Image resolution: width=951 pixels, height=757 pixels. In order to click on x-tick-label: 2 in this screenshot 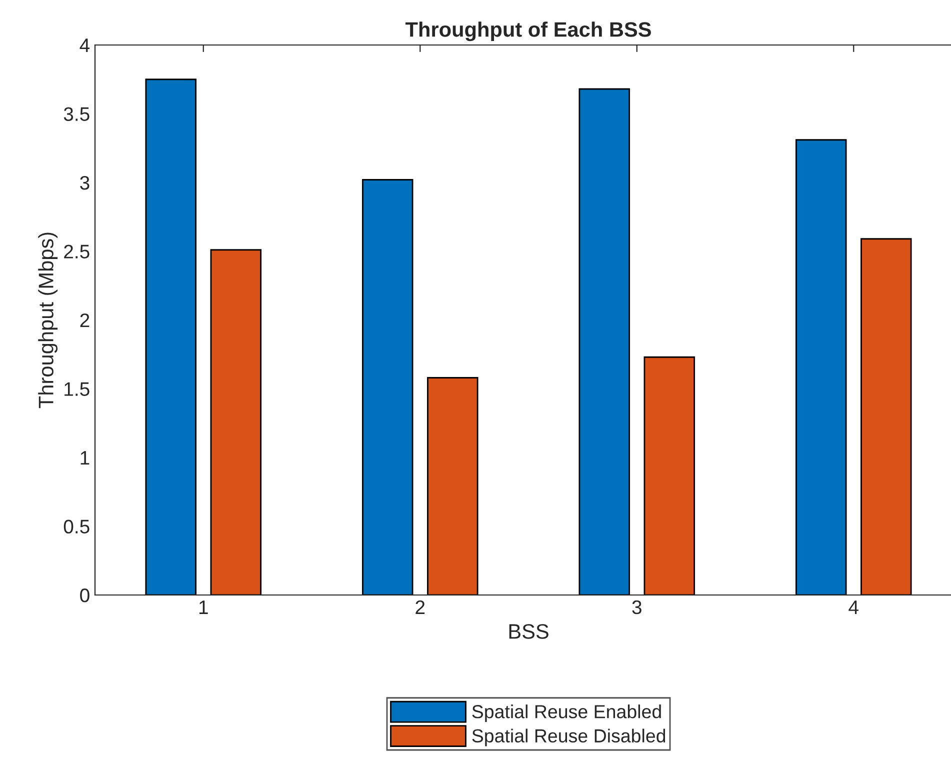, I will do `click(420, 607)`.